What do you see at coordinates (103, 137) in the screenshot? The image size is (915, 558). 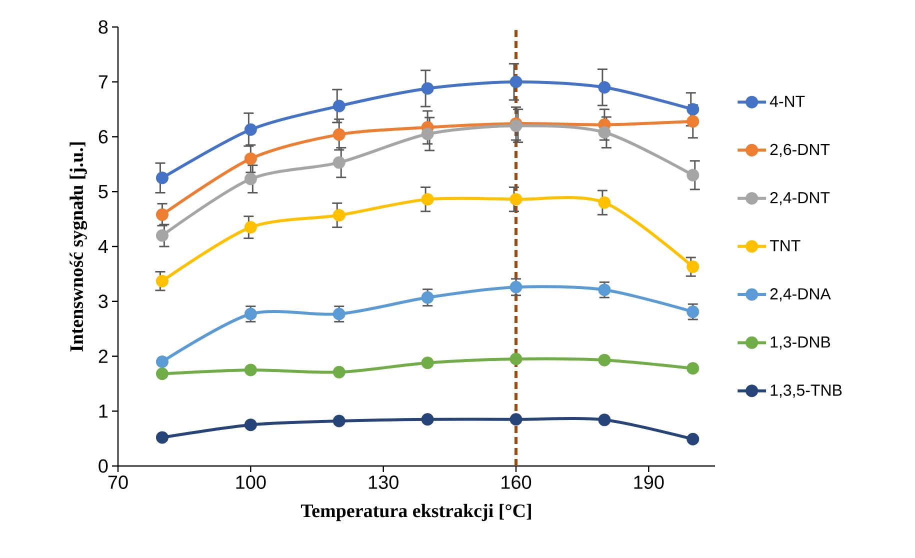 I see `y-tick-label: 6` at bounding box center [103, 137].